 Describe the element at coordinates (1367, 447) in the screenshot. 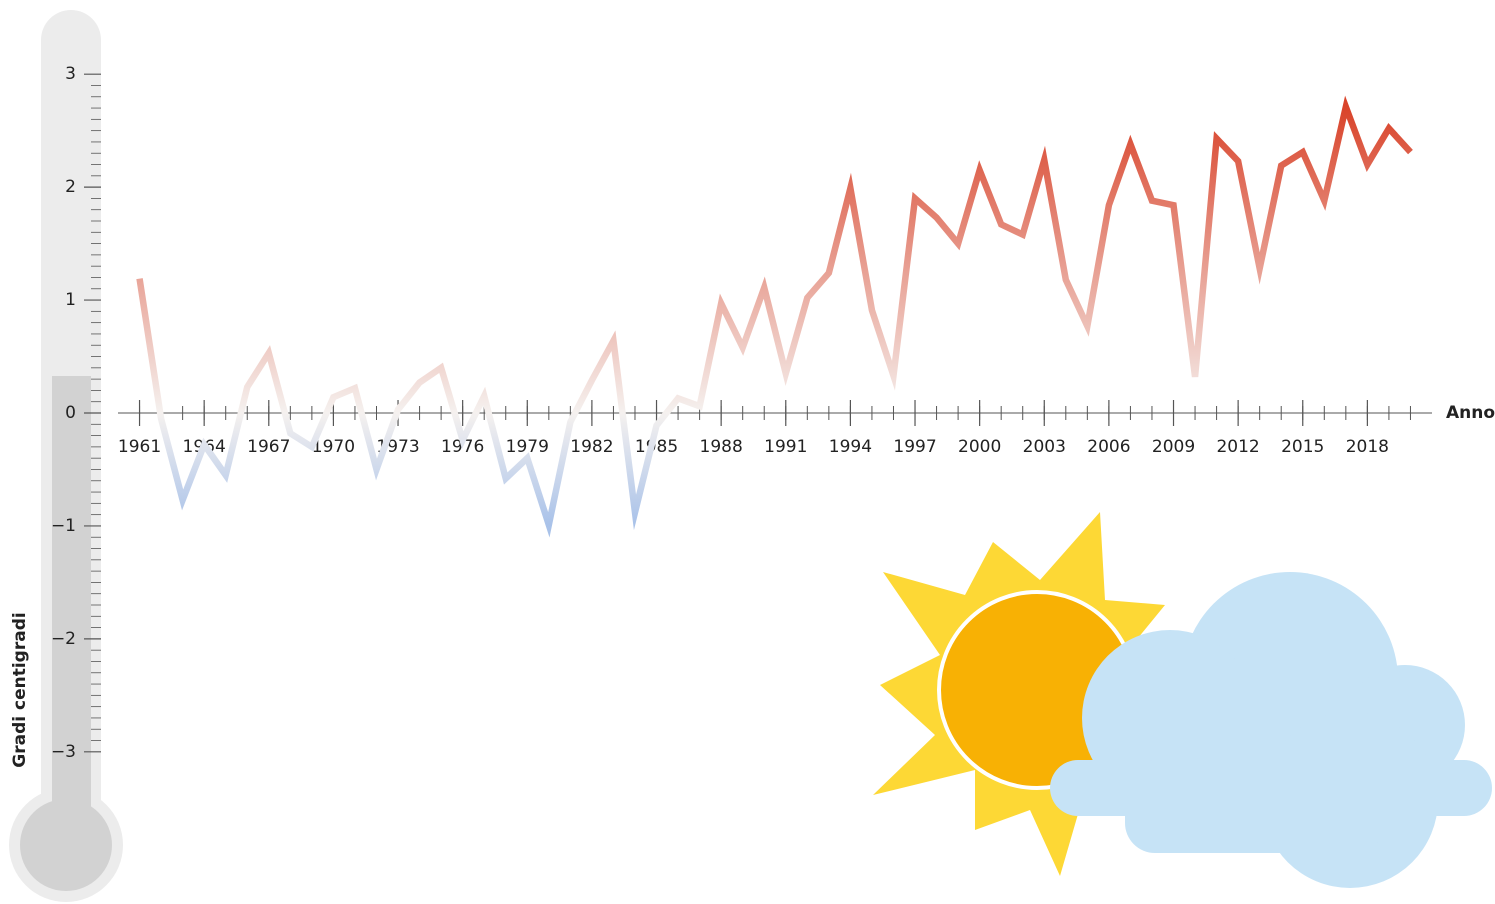

I see `x-tick-label: 2018` at that location.